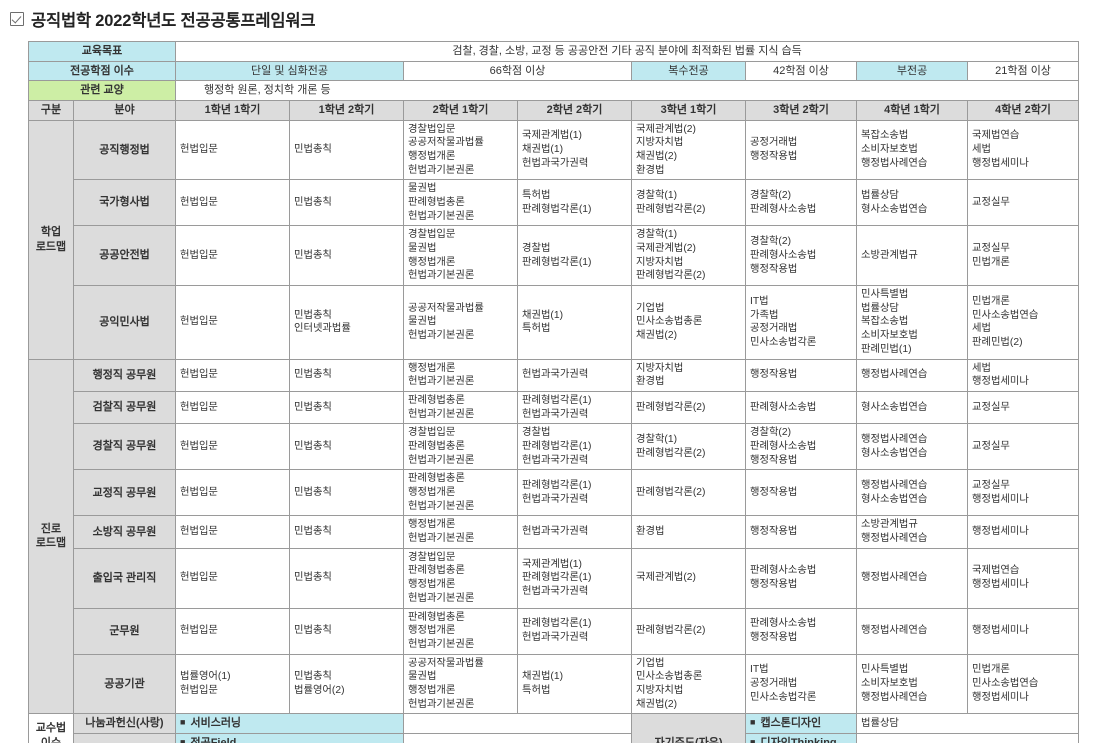 The image size is (1096, 743). What do you see at coordinates (461, 256) in the screenshot?
I see `course-cell: 경찰법입문 물권법 행정법개론 헌법과기본권론` at bounding box center [461, 256].